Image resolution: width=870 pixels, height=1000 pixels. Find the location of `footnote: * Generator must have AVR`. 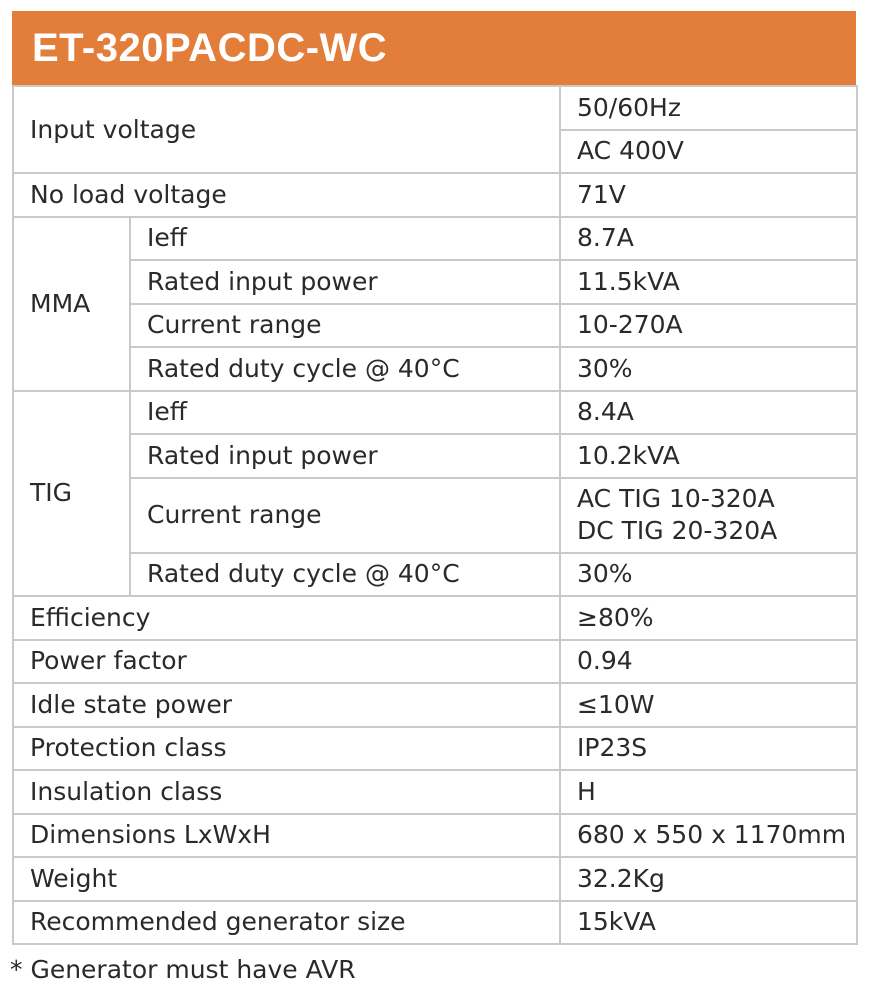

footnote: * Generator must have AVR is located at coordinates (183, 969).